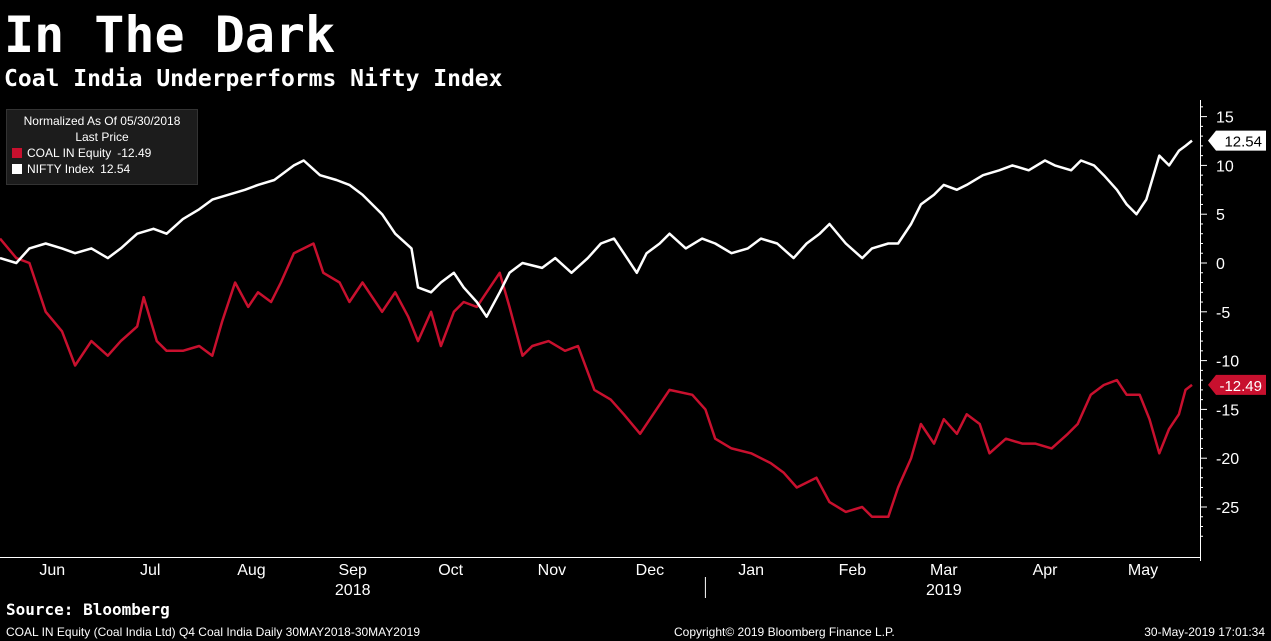 The height and width of the screenshot is (641, 1271). Describe the element at coordinates (115, 169) in the screenshot. I see `legend-value-nifty: 12.54` at that location.